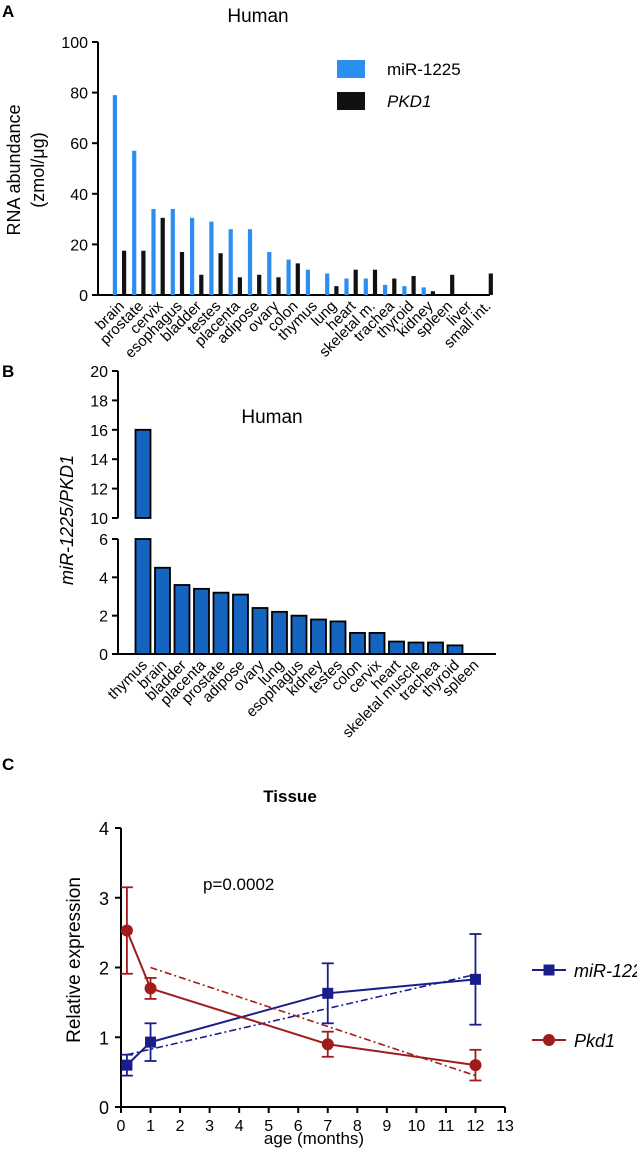 This screenshot has width=637, height=1155. What do you see at coordinates (260, 631) in the screenshot?
I see `bar-ratio-ovary` at bounding box center [260, 631].